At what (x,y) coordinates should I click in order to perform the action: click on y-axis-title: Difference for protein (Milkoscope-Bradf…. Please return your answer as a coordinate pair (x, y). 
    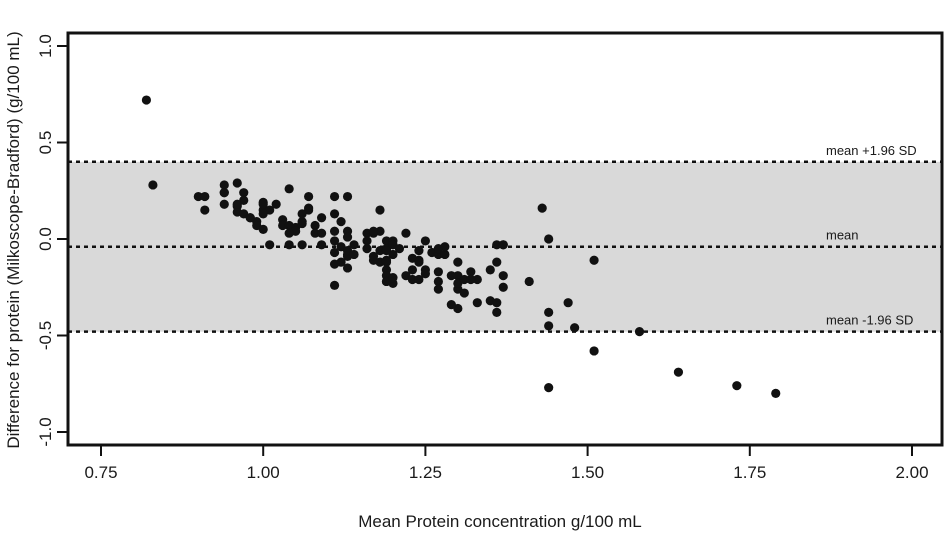
    Looking at the image, I should click on (13, 239).